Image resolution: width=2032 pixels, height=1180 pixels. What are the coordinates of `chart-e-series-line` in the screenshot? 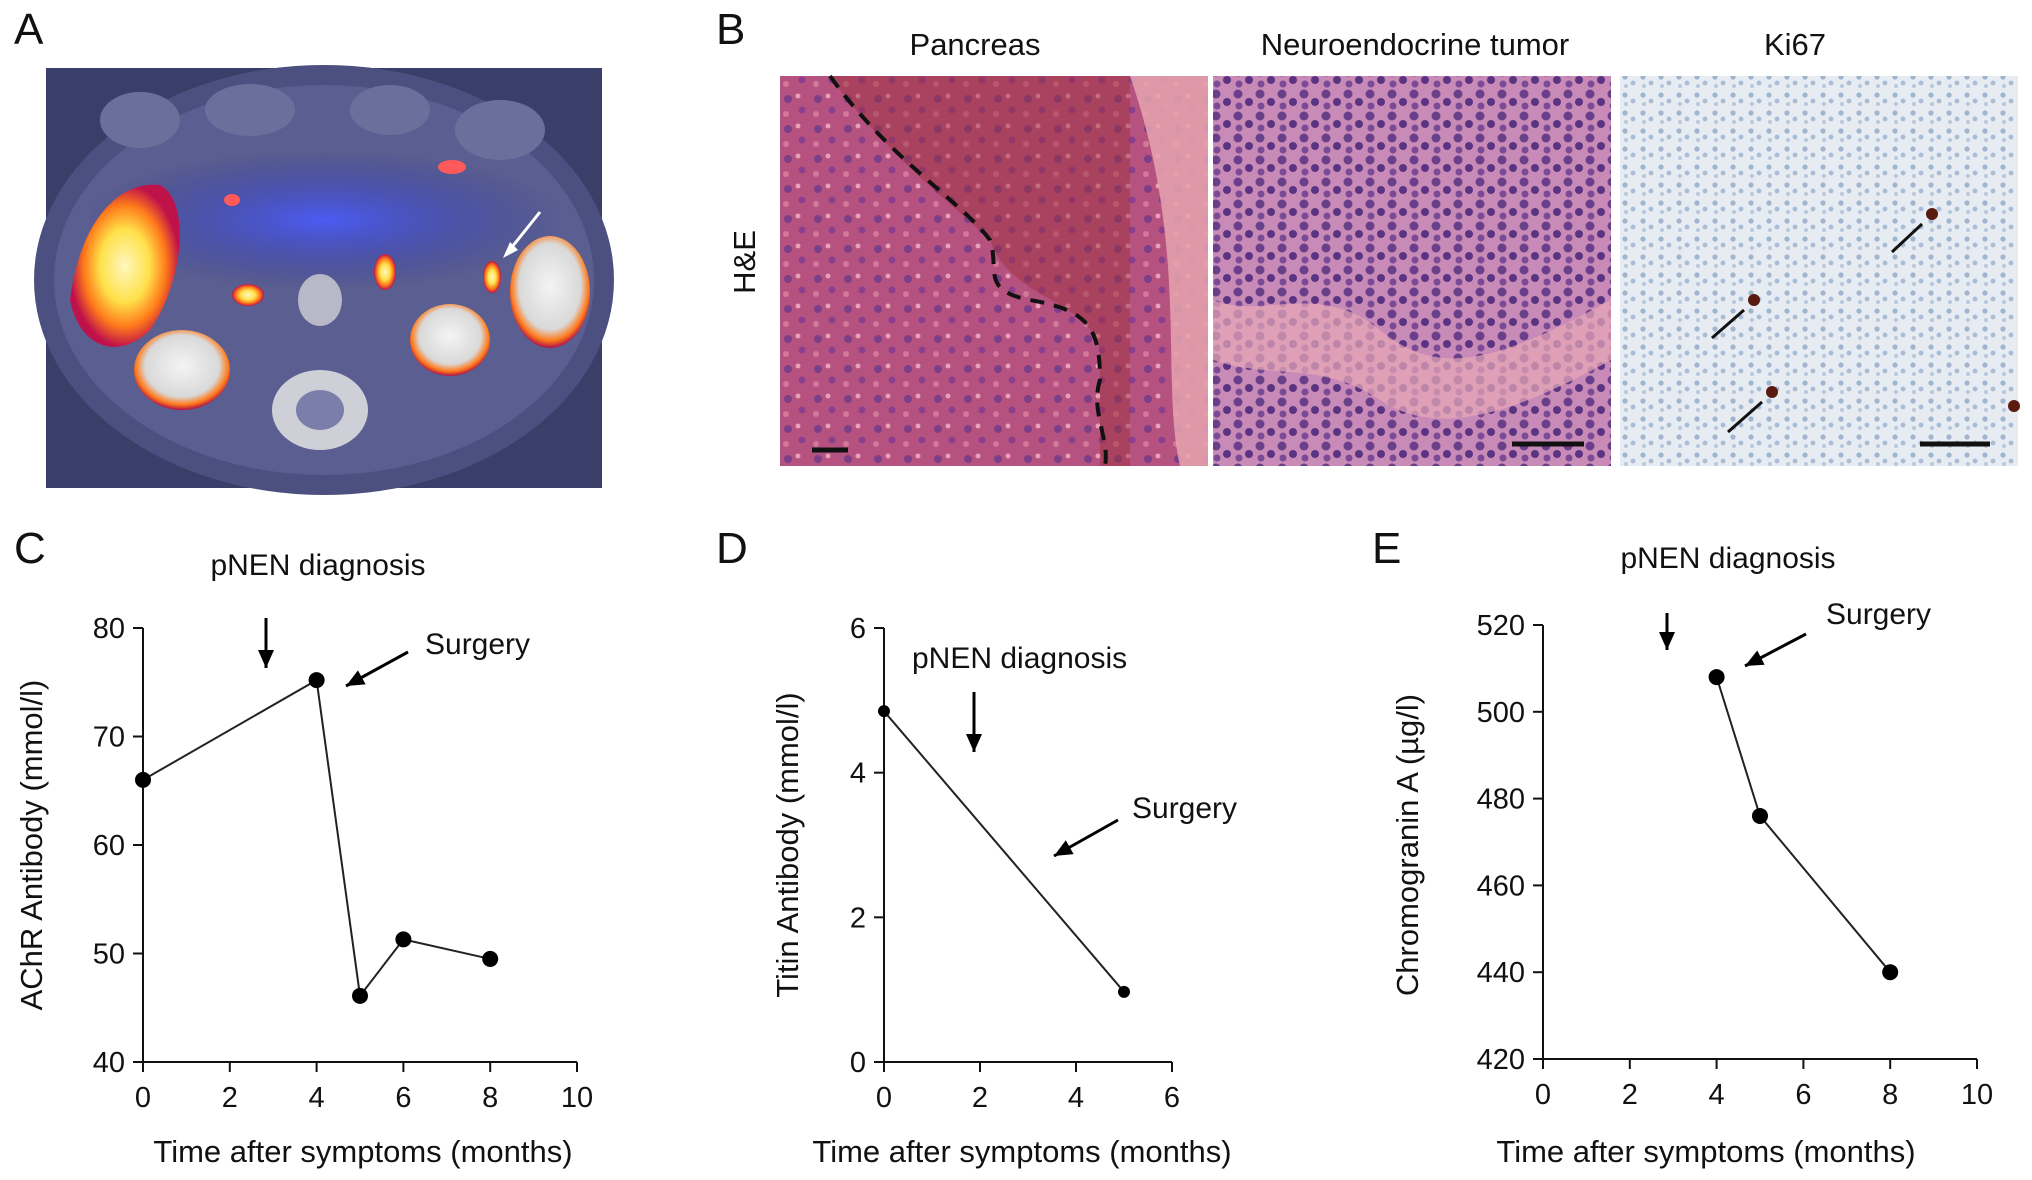 It's located at (1803, 824).